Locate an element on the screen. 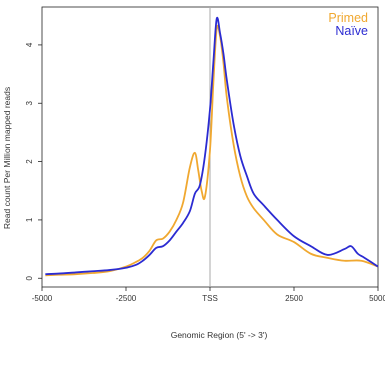 The image size is (385, 365). x-tick-label: 2500 is located at coordinates (294, 298).